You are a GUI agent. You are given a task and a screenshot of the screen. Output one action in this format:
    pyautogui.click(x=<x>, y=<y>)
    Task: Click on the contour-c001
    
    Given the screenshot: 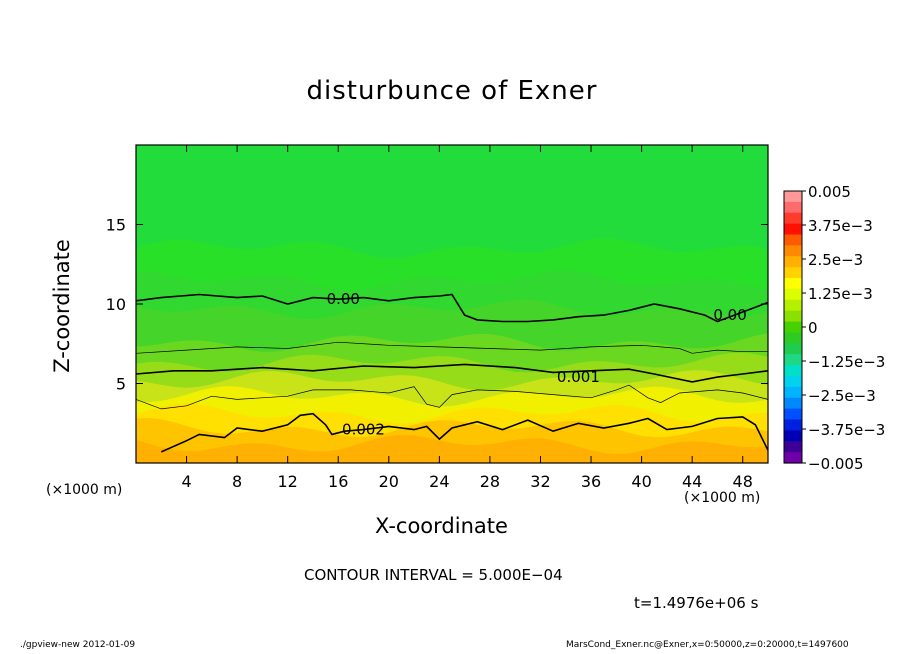 What is the action you would take?
    pyautogui.click(x=452, y=373)
    